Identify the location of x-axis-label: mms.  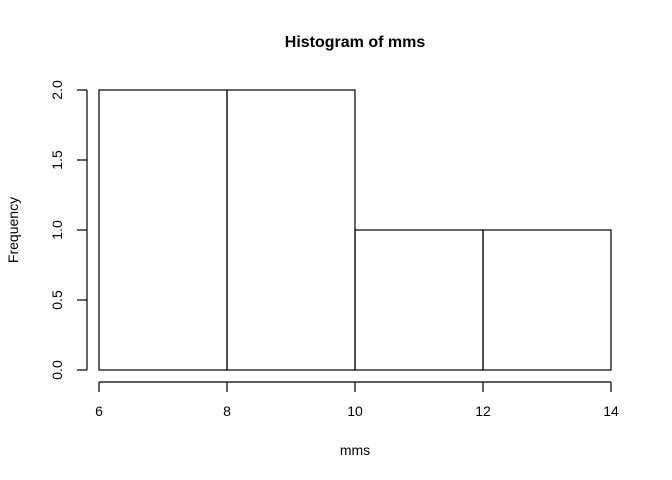
(355, 450).